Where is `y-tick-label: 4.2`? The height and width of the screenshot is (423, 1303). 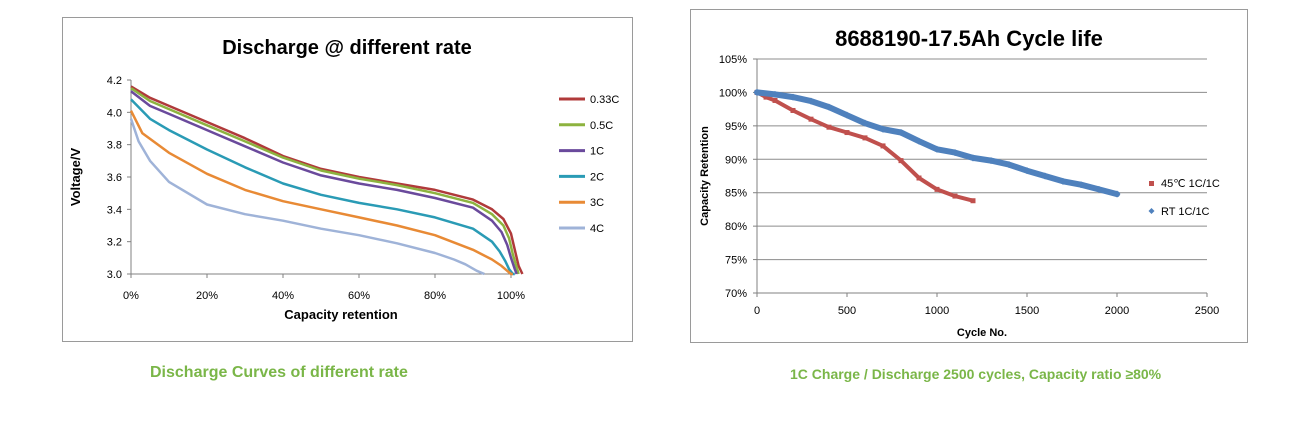
y-tick-label: 4.2 is located at coordinates (114, 81).